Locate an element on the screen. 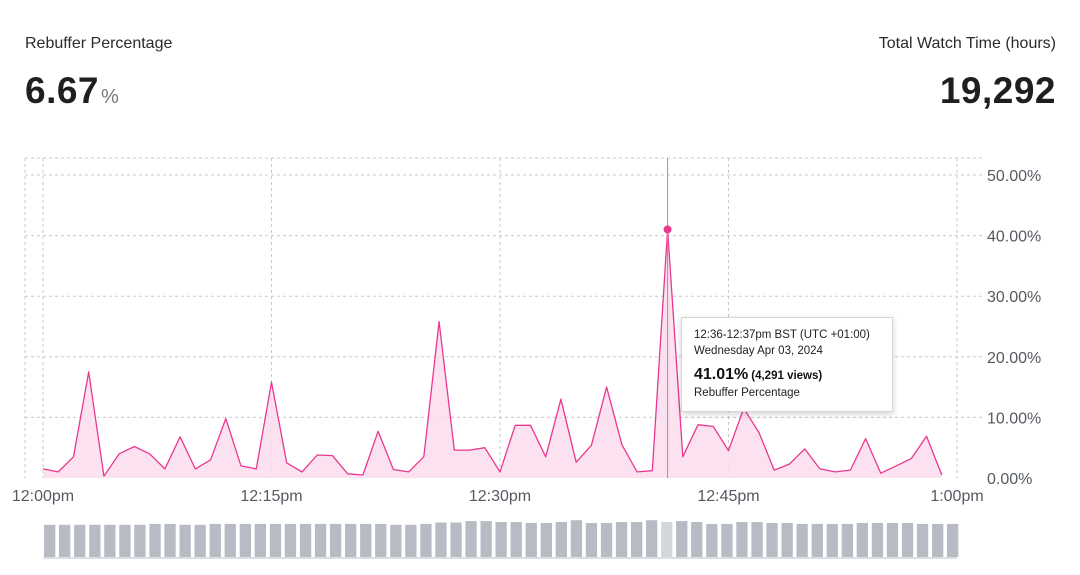  rebuffer-percentage-value: 6.67% is located at coordinates (72, 91).